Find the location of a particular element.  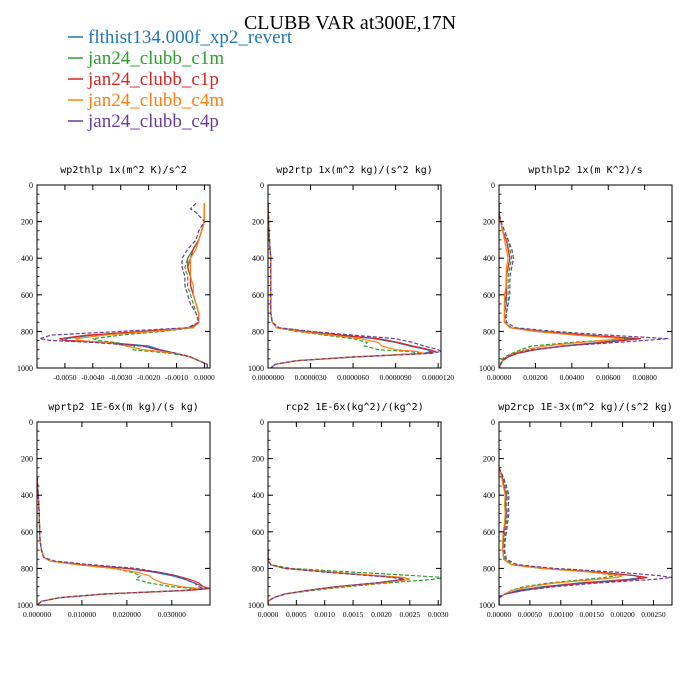

legend-item: jan24_clubb_c1p is located at coordinates (143, 79).